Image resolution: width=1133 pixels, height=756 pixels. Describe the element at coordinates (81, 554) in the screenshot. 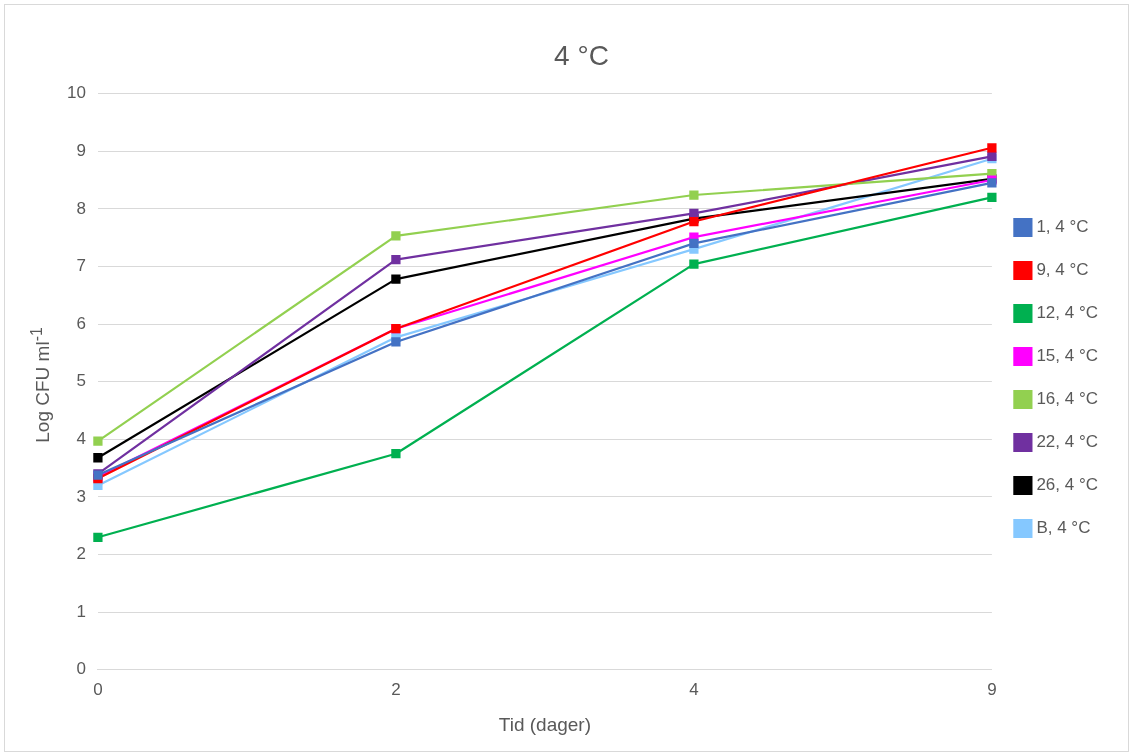

I see `y-tick-label: 2` at that location.